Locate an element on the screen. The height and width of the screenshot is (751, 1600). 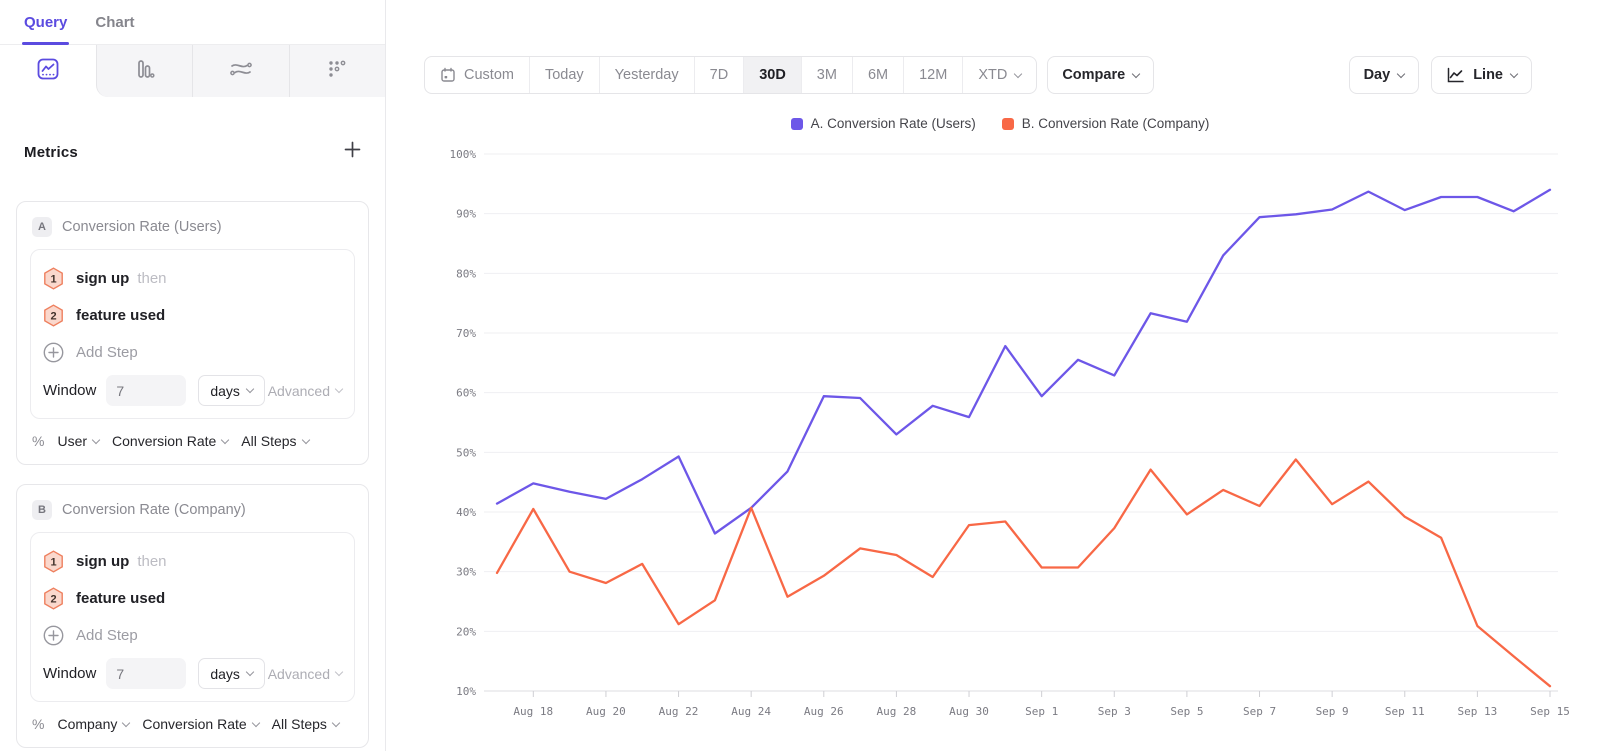
svg-text: 30% is located at coordinates (466, 572).